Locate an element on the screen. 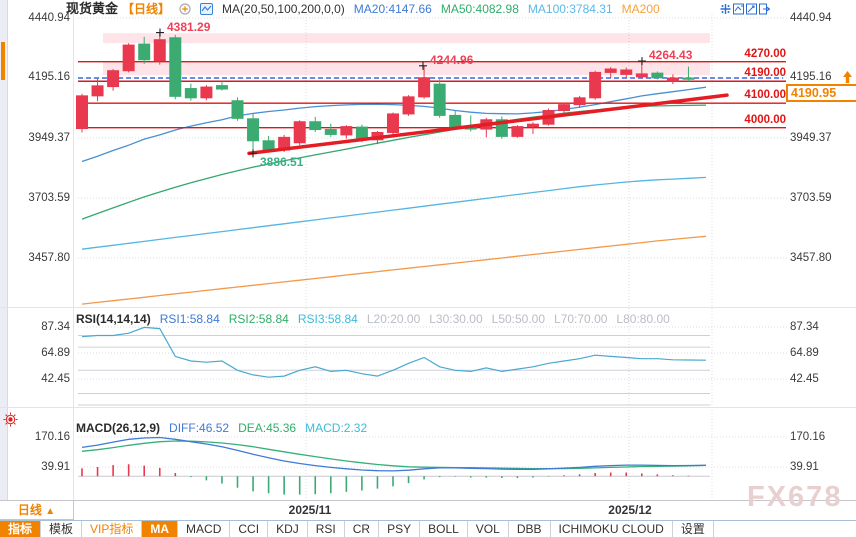 This screenshot has width=856, height=537. macd-axis-label-left: 39.91 is located at coordinates (55, 466).